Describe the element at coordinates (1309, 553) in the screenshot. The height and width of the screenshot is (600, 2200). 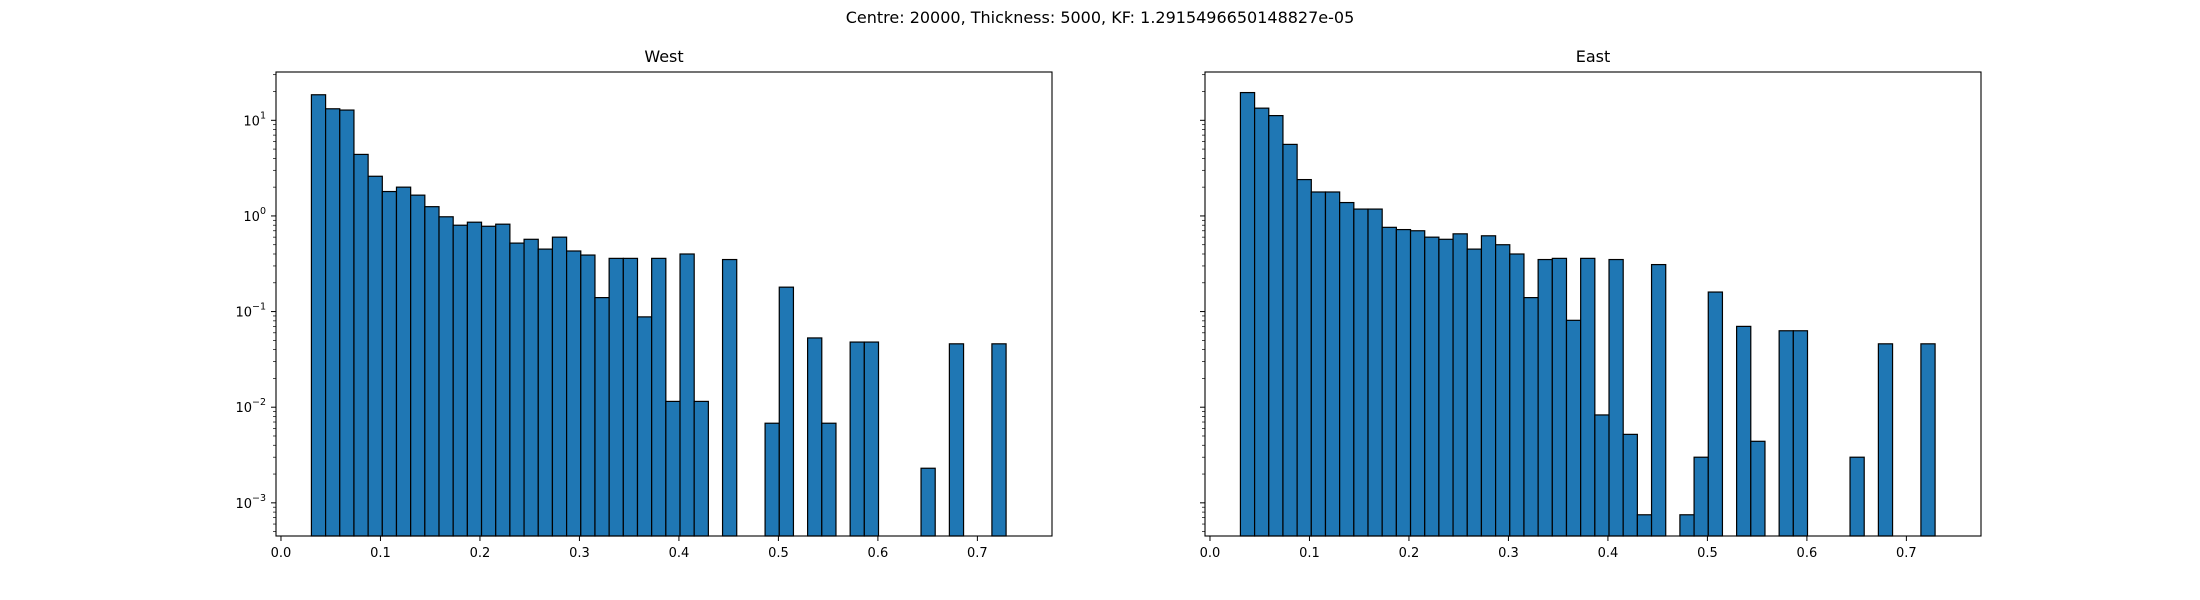
I see `x-tick-label: 0.1` at that location.